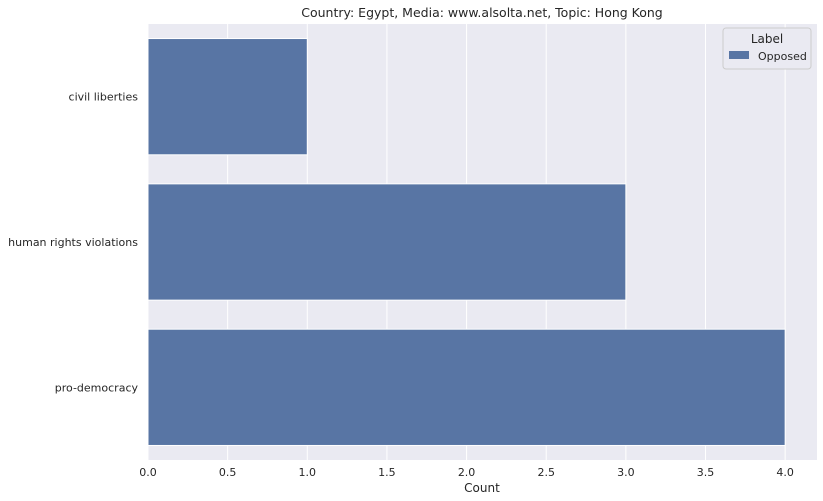 The height and width of the screenshot is (501, 823). Describe the element at coordinates (97, 387) in the screenshot. I see `y-tick-label: pro-democracy` at that location.